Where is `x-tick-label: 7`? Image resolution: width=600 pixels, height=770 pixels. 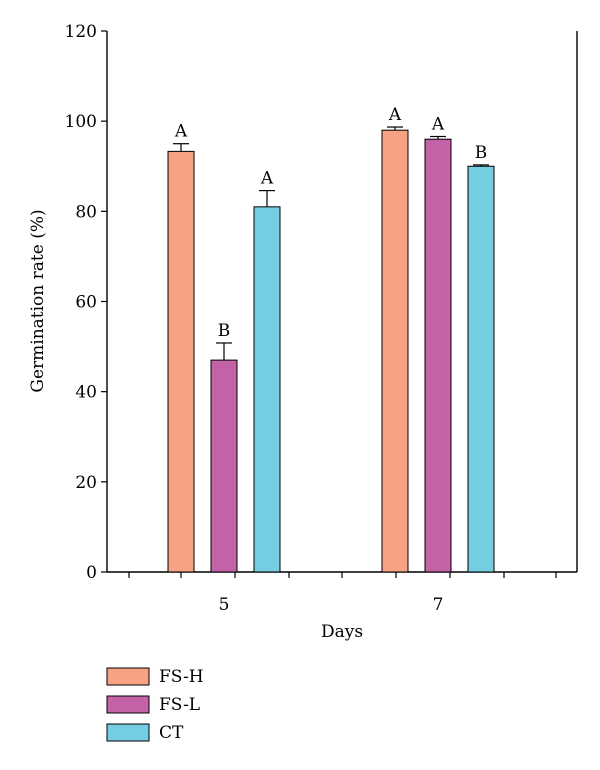 x-tick-label: 7 is located at coordinates (438, 605).